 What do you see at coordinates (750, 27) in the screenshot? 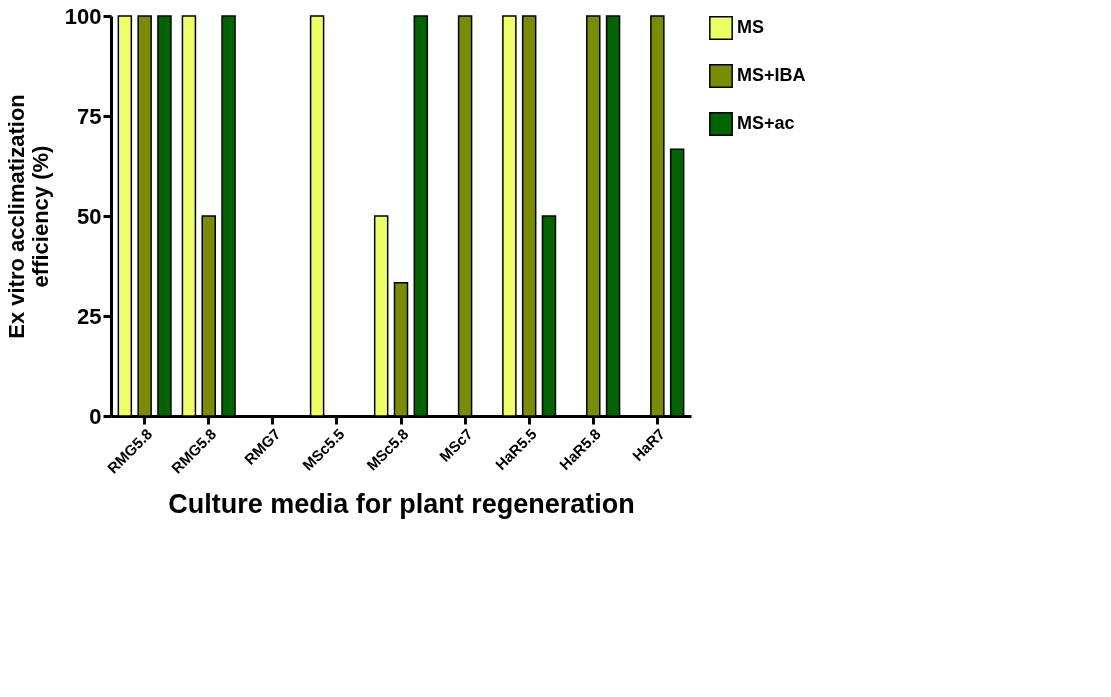
I see `legend-label: MS` at bounding box center [750, 27].